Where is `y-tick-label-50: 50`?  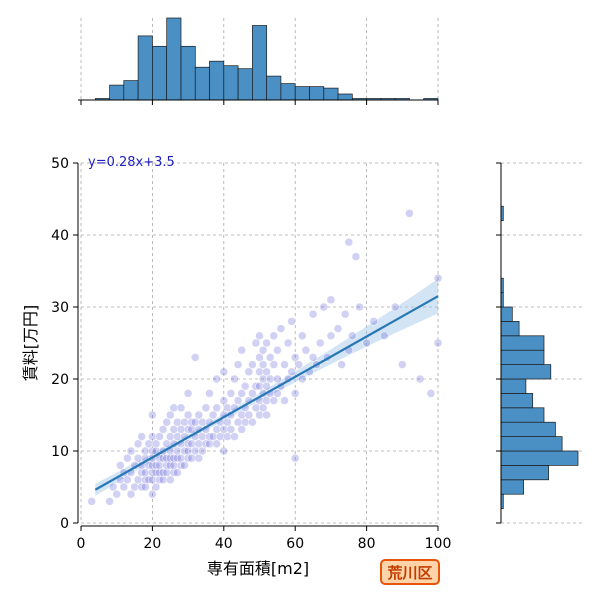 y-tick-label-50: 50 is located at coordinates (60, 164).